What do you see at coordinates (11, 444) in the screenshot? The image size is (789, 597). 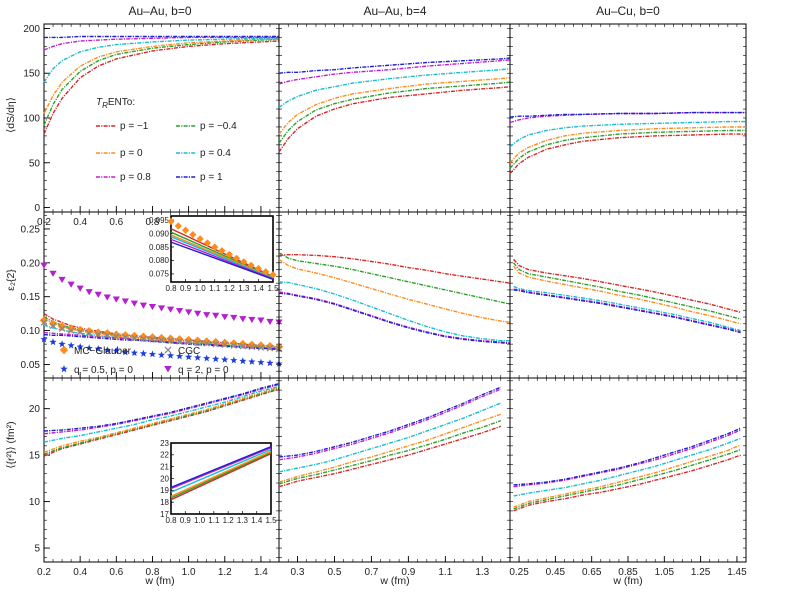 I see `svg-text: ⟨{r²}⟩ (fm²)` at bounding box center [11, 444].